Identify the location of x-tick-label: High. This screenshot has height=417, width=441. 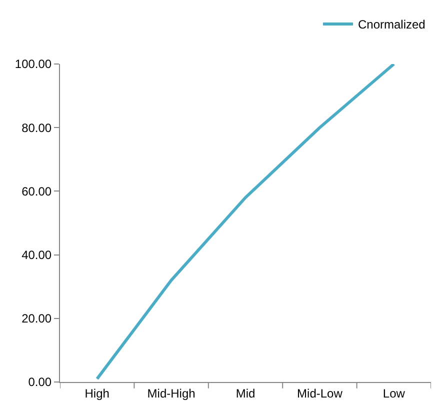
(97, 393).